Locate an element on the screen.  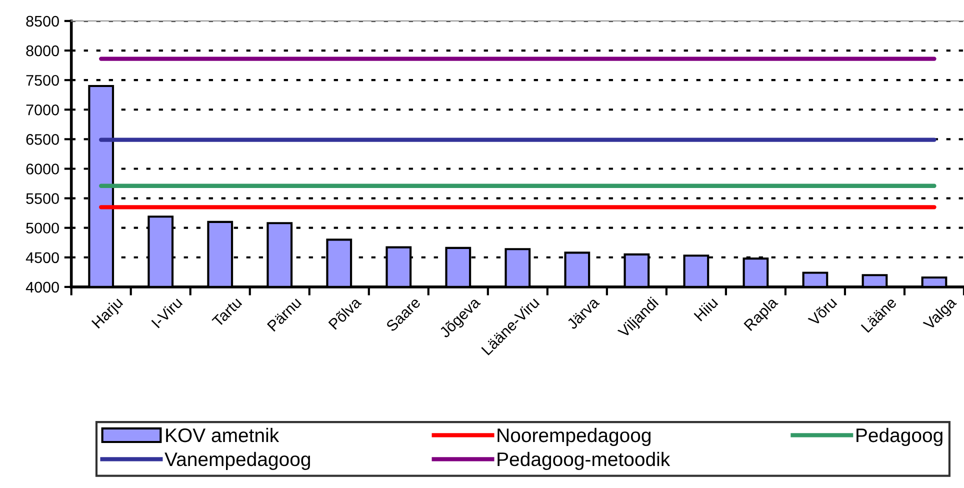
legend-label: KOV ametnik is located at coordinates (223, 435).